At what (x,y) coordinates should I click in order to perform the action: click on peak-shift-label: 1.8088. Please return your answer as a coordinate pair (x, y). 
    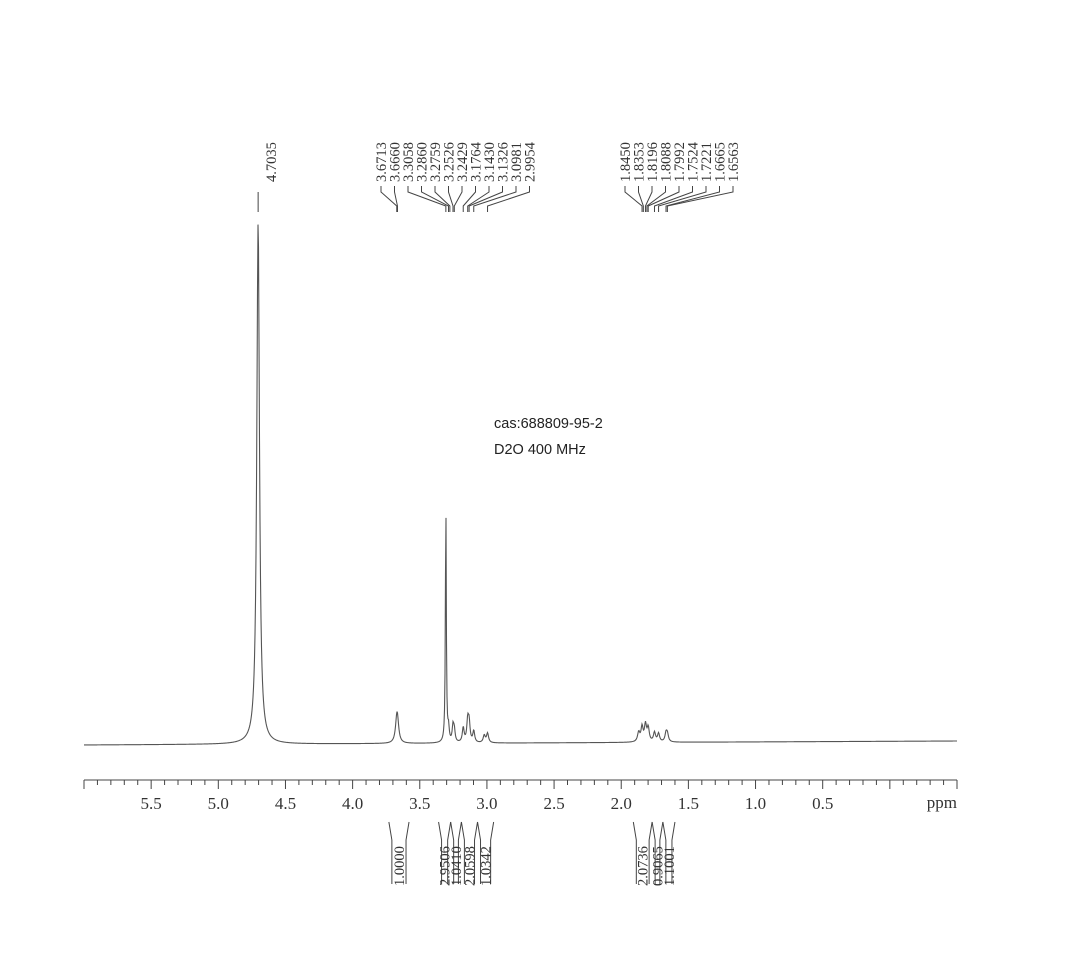
    Looking at the image, I should click on (667, 162).